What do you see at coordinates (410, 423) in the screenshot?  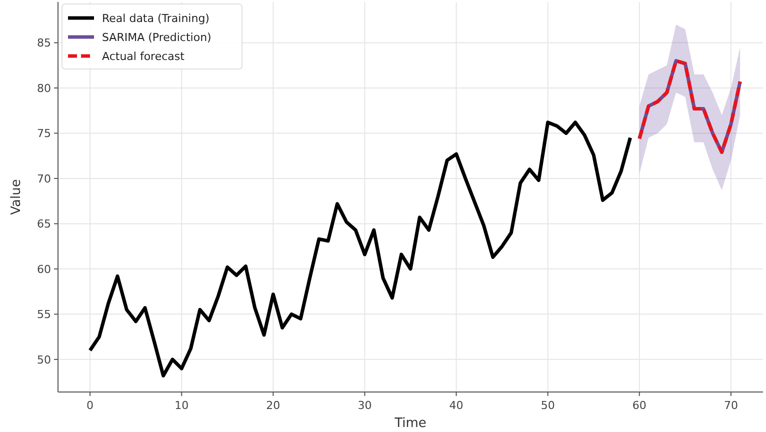 I see `x-axis-title: Time` at bounding box center [410, 423].